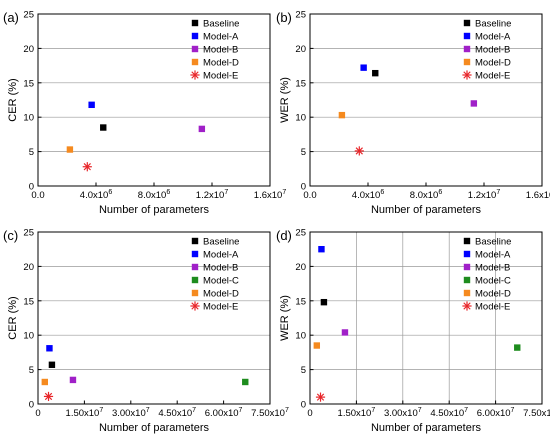  I want to click on panel-label: (a), so click(11, 17).